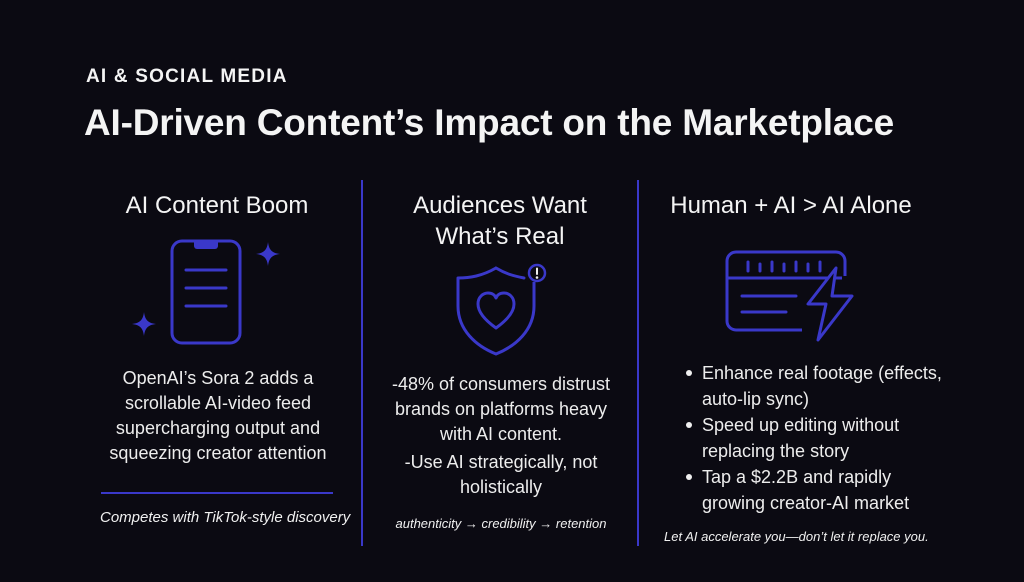 This screenshot has width=1024, height=582. I want to click on column-heading: AI Content Boom, so click(217, 205).